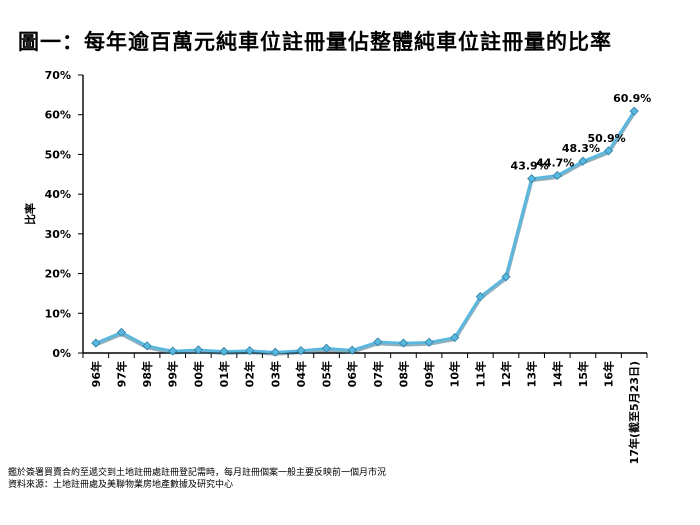 Image resolution: width=700 pixels, height=525 pixels. I want to click on x-tick-label: 02年, so click(250, 374).